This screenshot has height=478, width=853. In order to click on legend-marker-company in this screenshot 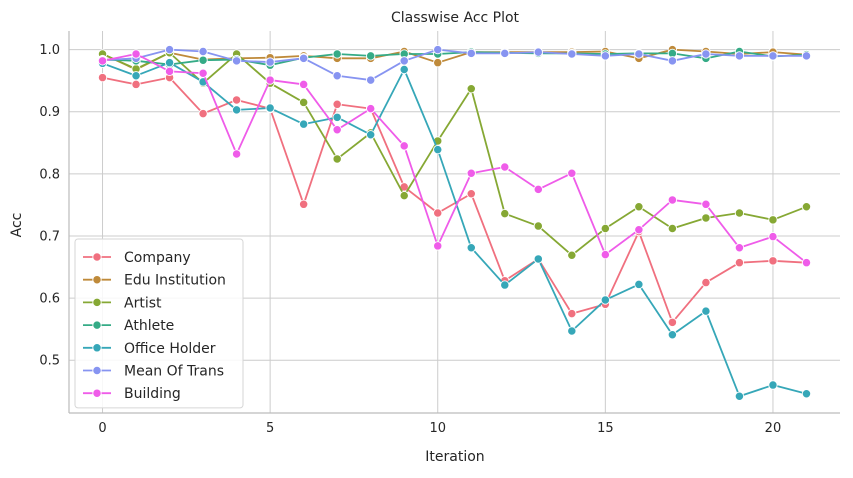, I will do `click(97, 257)`.